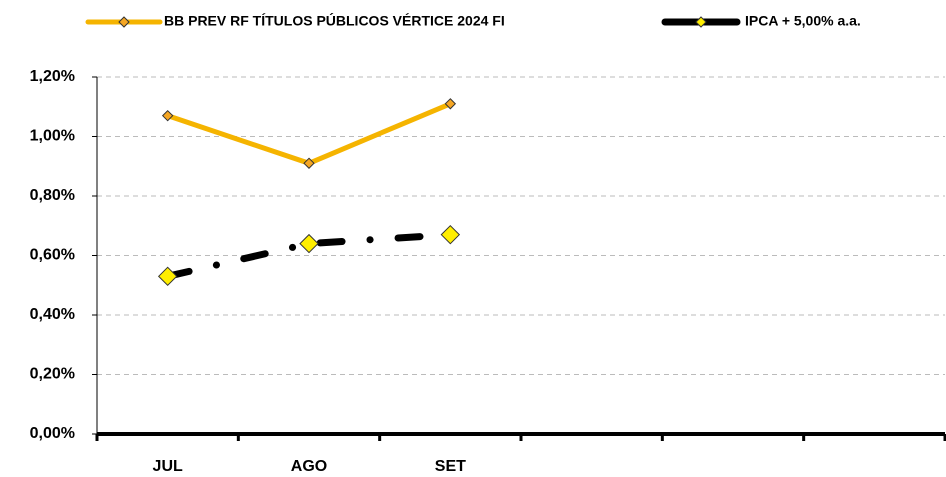 The image size is (946, 477). I want to click on y-tick-label: 0,20%, so click(52, 374).